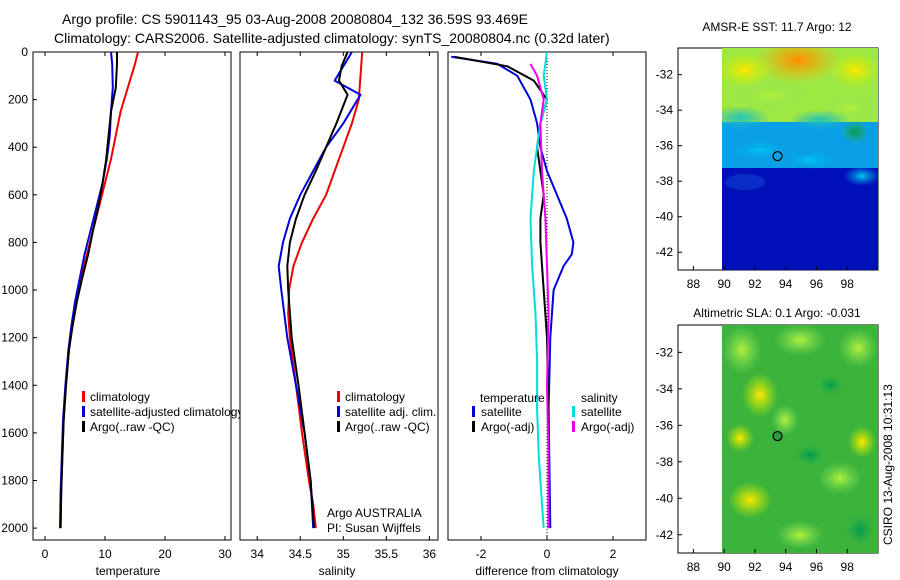 This screenshot has height=580, width=900. I want to click on y-tick-label: 1600, so click(14, 433).